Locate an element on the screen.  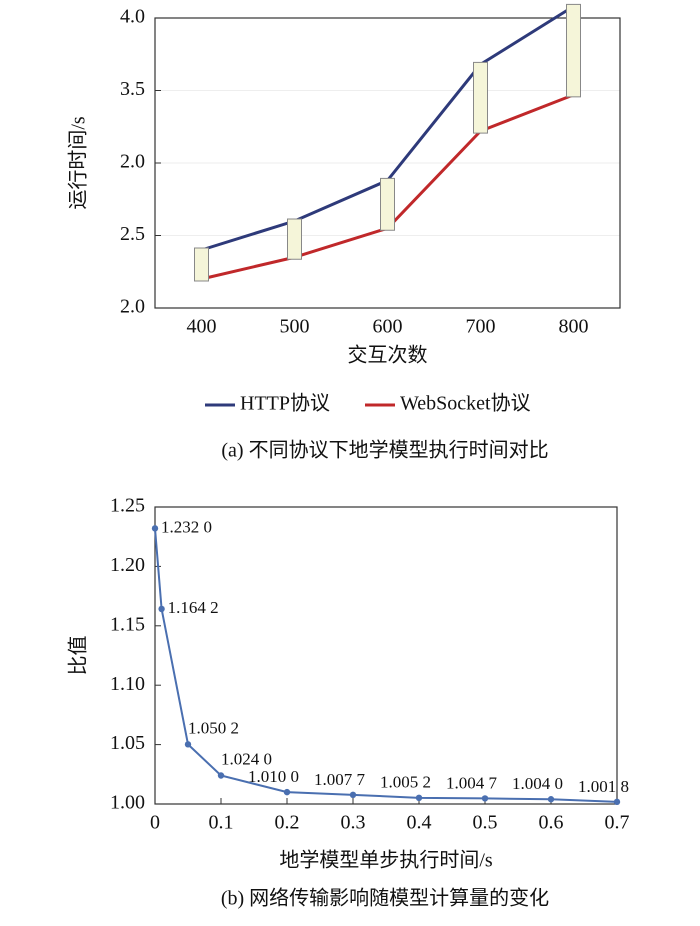
legend-label: WebSocket协议 is located at coordinates (465, 403).